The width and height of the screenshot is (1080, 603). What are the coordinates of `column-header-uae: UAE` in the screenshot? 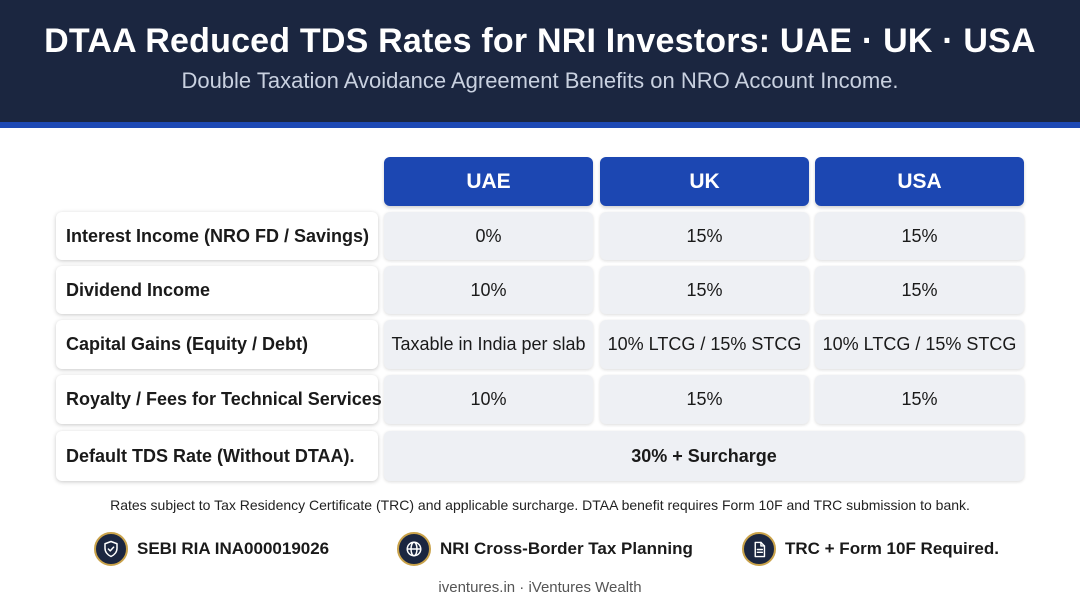 It's located at (488, 181).